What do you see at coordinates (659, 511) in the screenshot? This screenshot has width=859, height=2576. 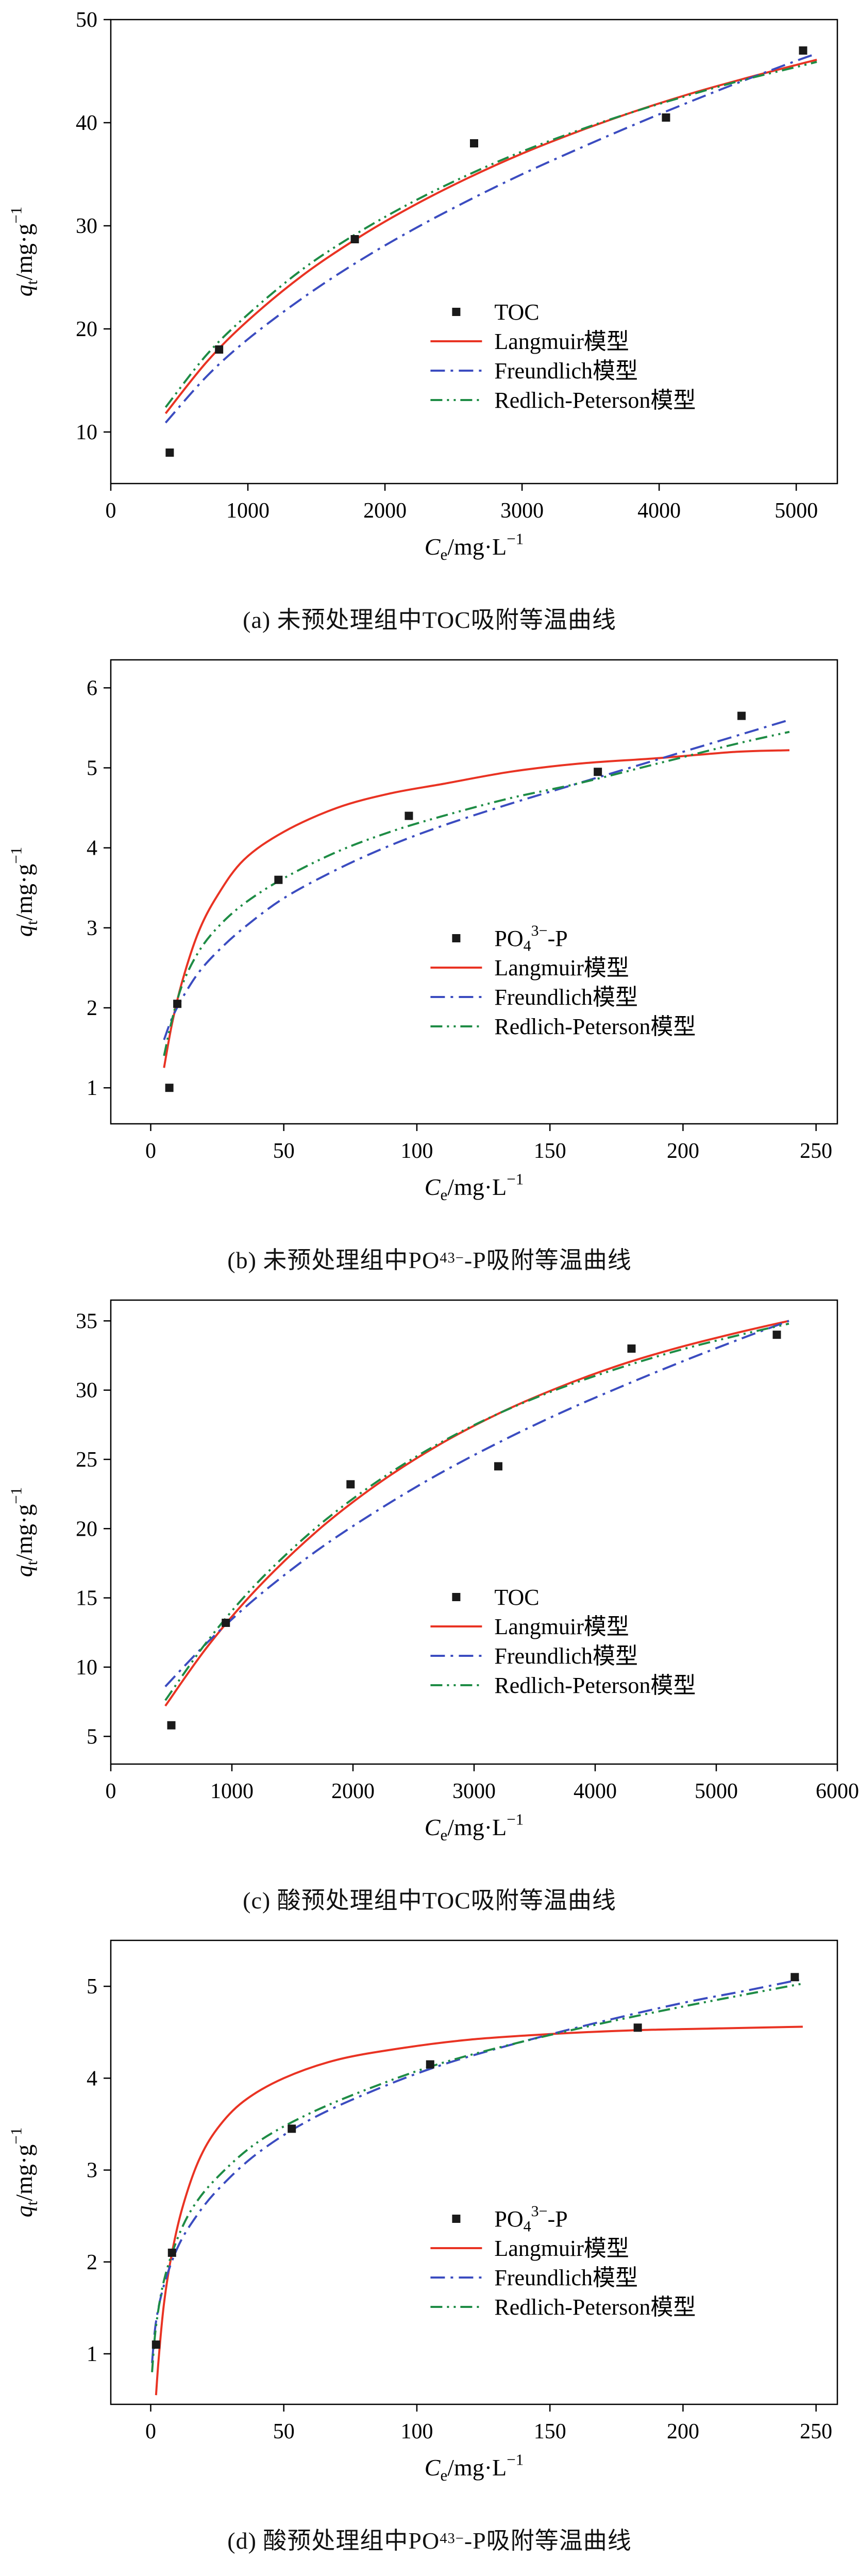 I see `svg-text: 4000` at bounding box center [659, 511].